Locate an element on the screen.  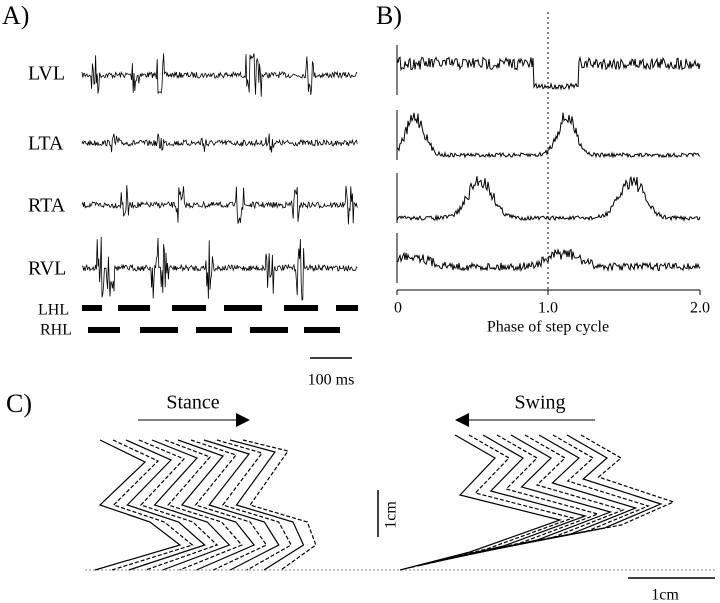
x-axis-label: Phase of step cycle is located at coordinates (548, 327).